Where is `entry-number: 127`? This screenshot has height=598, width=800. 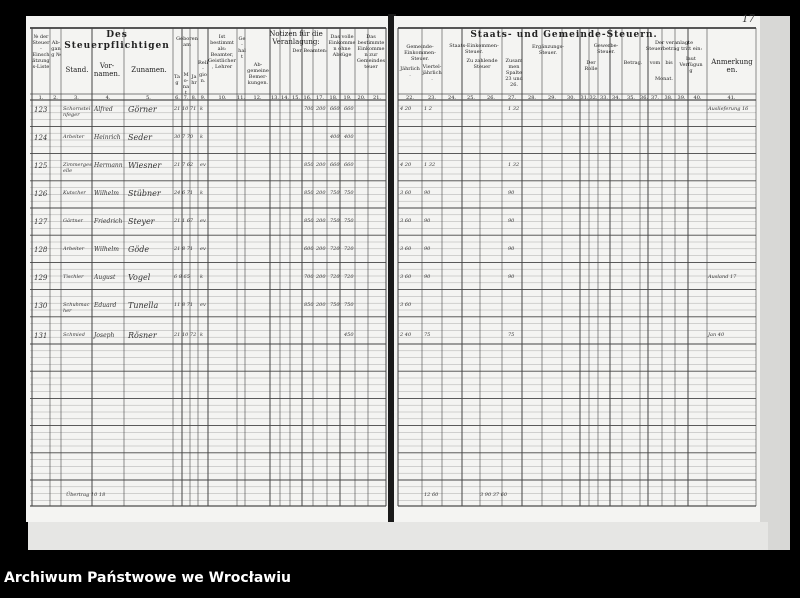
entry-number: 127 is located at coordinates (41, 222).